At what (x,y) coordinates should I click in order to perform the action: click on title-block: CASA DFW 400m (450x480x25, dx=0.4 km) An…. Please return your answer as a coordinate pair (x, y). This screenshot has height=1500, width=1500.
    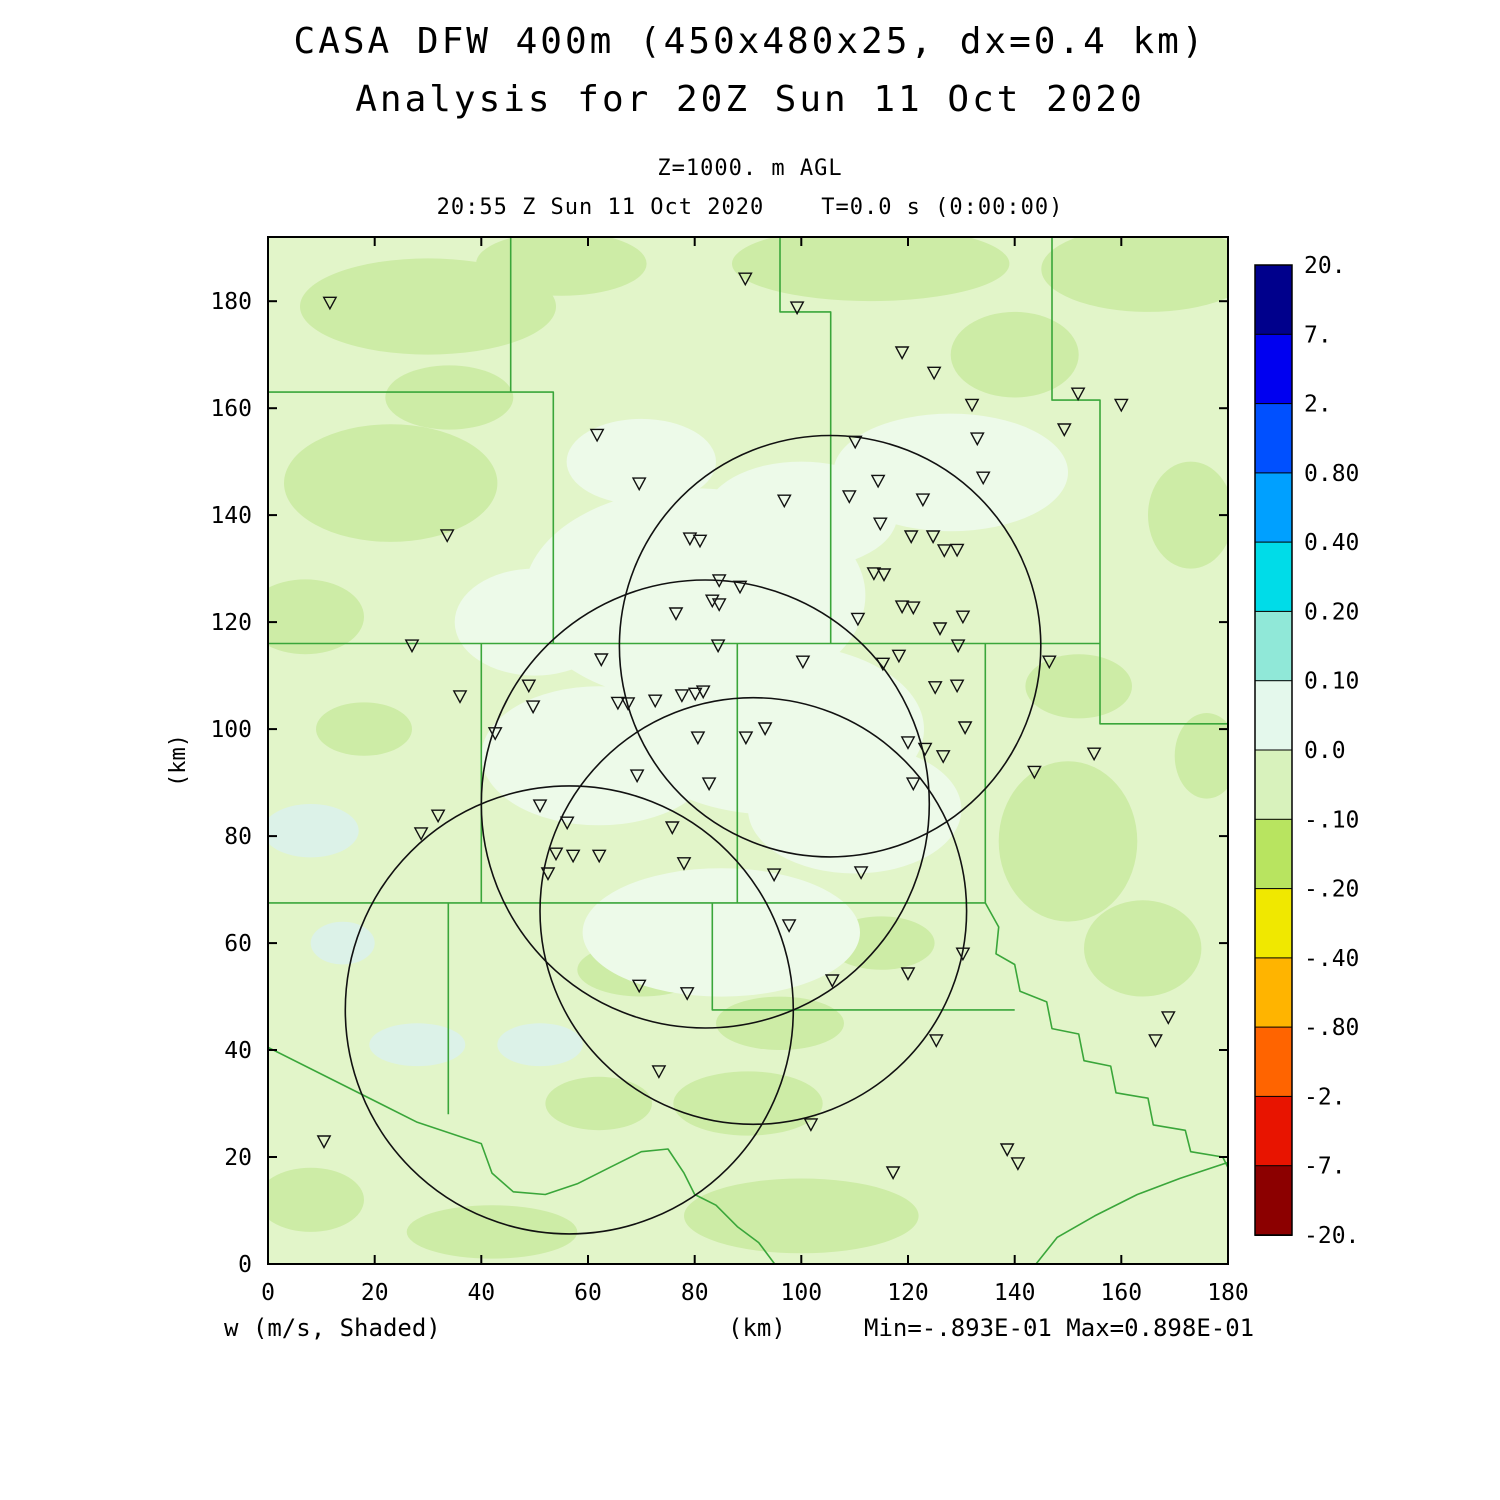
    Looking at the image, I should click on (750, 121).